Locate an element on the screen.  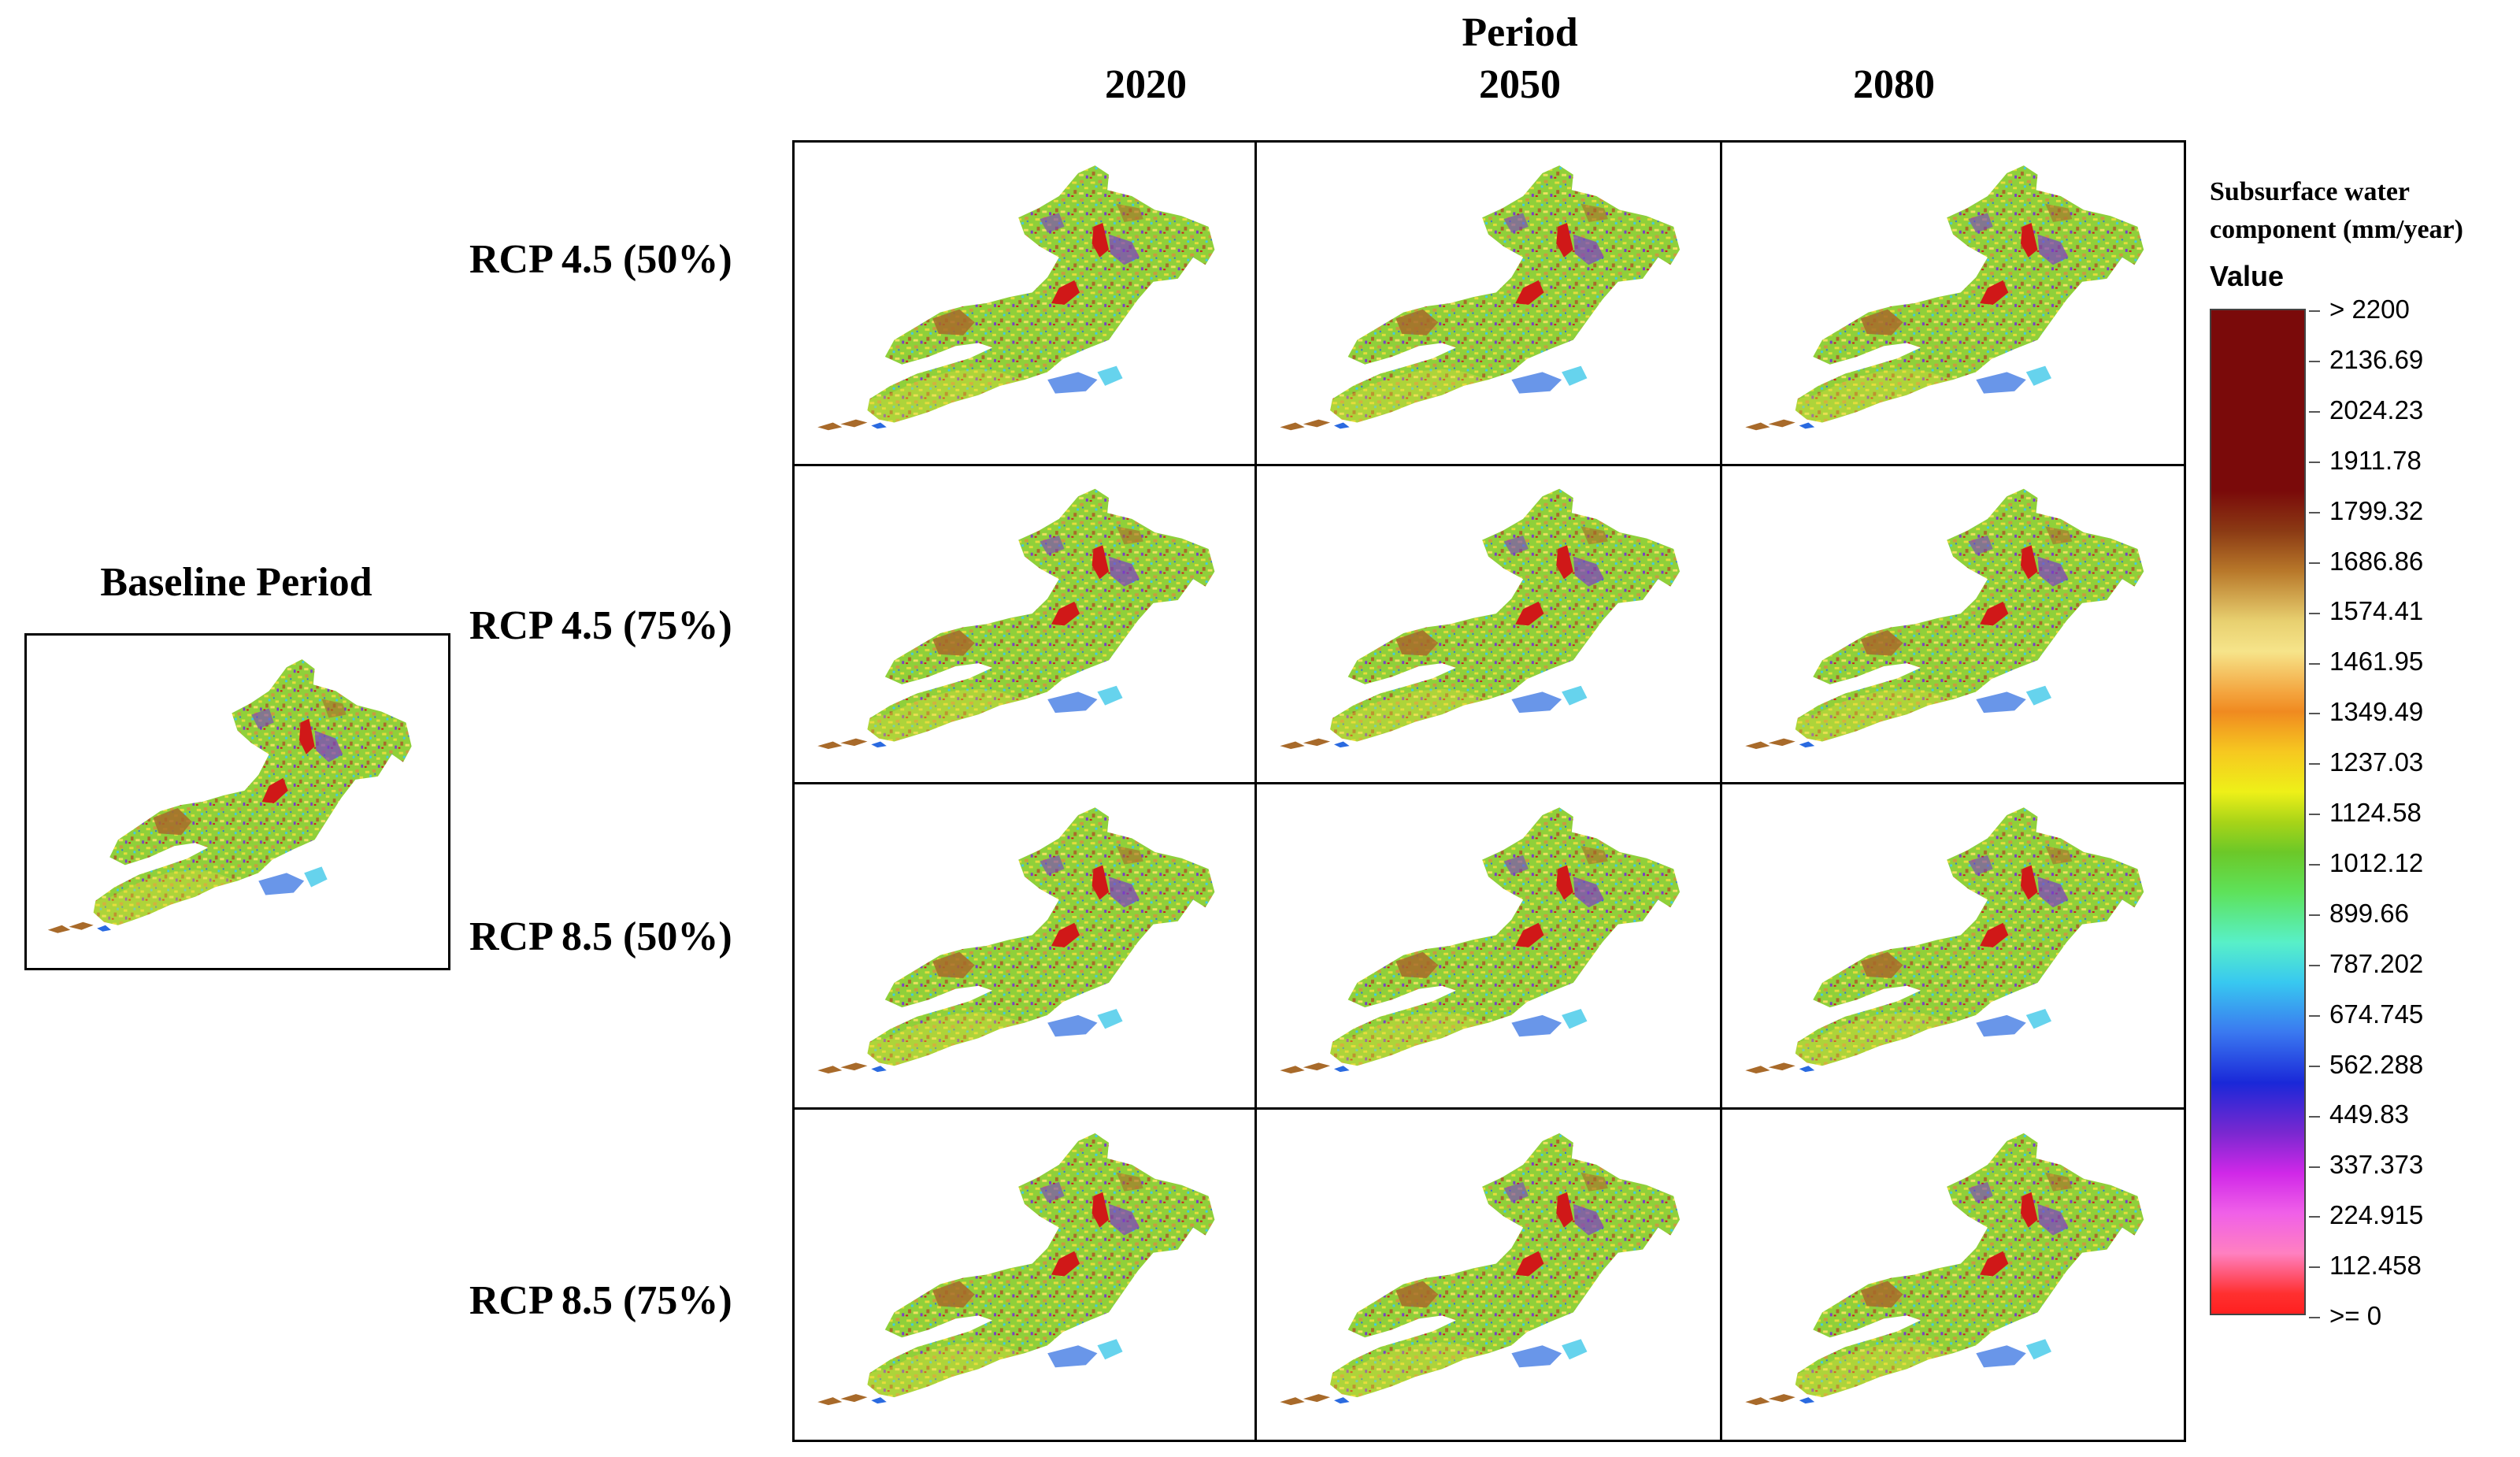
legend-tick-label: 1012.12 is located at coordinates (2366, 863).